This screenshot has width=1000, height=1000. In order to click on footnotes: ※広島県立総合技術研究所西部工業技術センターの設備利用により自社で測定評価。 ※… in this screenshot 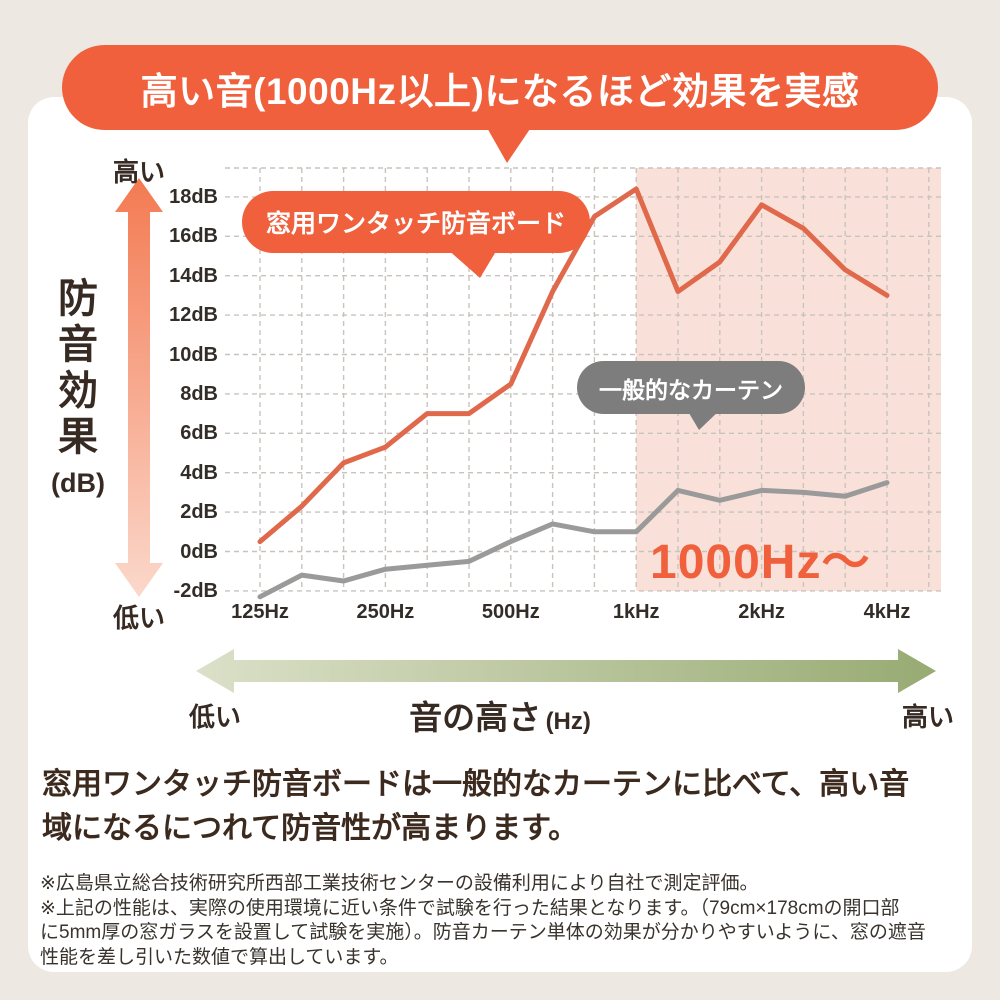, I will do `click(483, 921)`.